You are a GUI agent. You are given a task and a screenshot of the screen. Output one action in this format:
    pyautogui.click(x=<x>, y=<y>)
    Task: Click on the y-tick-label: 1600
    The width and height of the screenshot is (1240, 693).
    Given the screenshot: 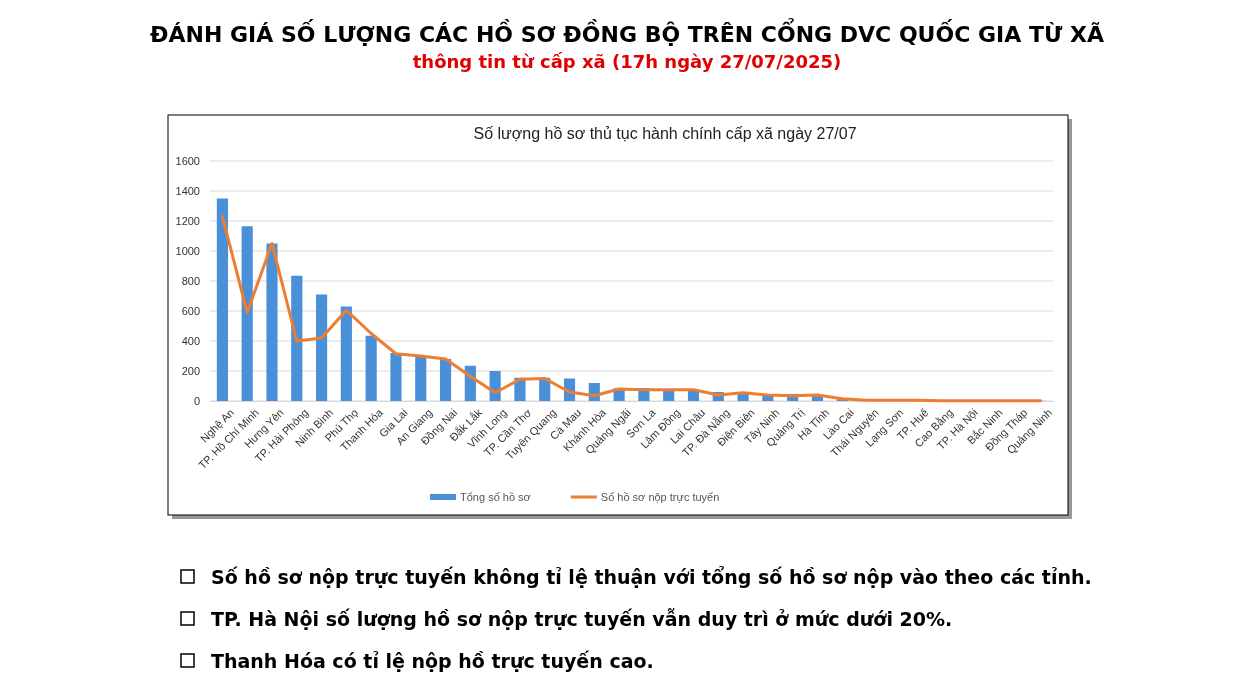 What is the action you would take?
    pyautogui.click(x=187, y=161)
    